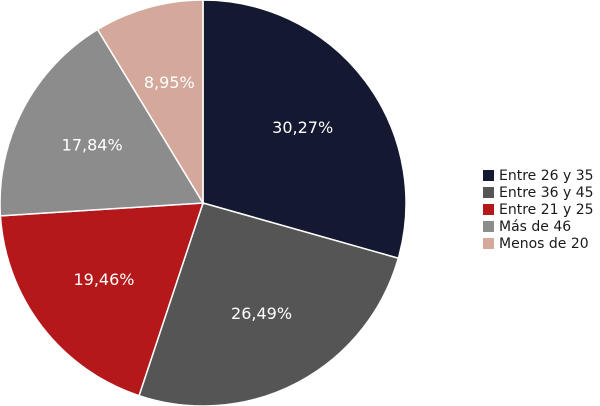  I want to click on legend-label-4: Más de 46, so click(535, 227).